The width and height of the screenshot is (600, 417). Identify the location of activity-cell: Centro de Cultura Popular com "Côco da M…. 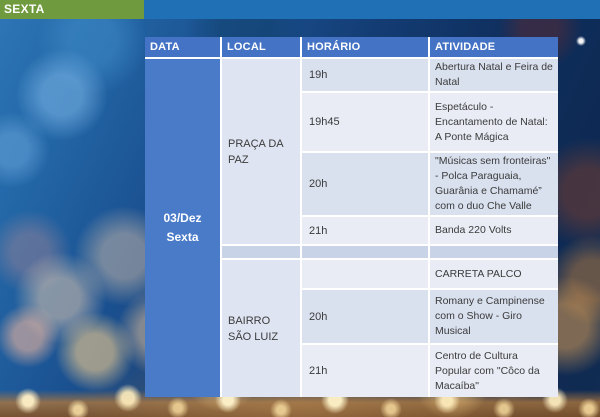
(494, 371).